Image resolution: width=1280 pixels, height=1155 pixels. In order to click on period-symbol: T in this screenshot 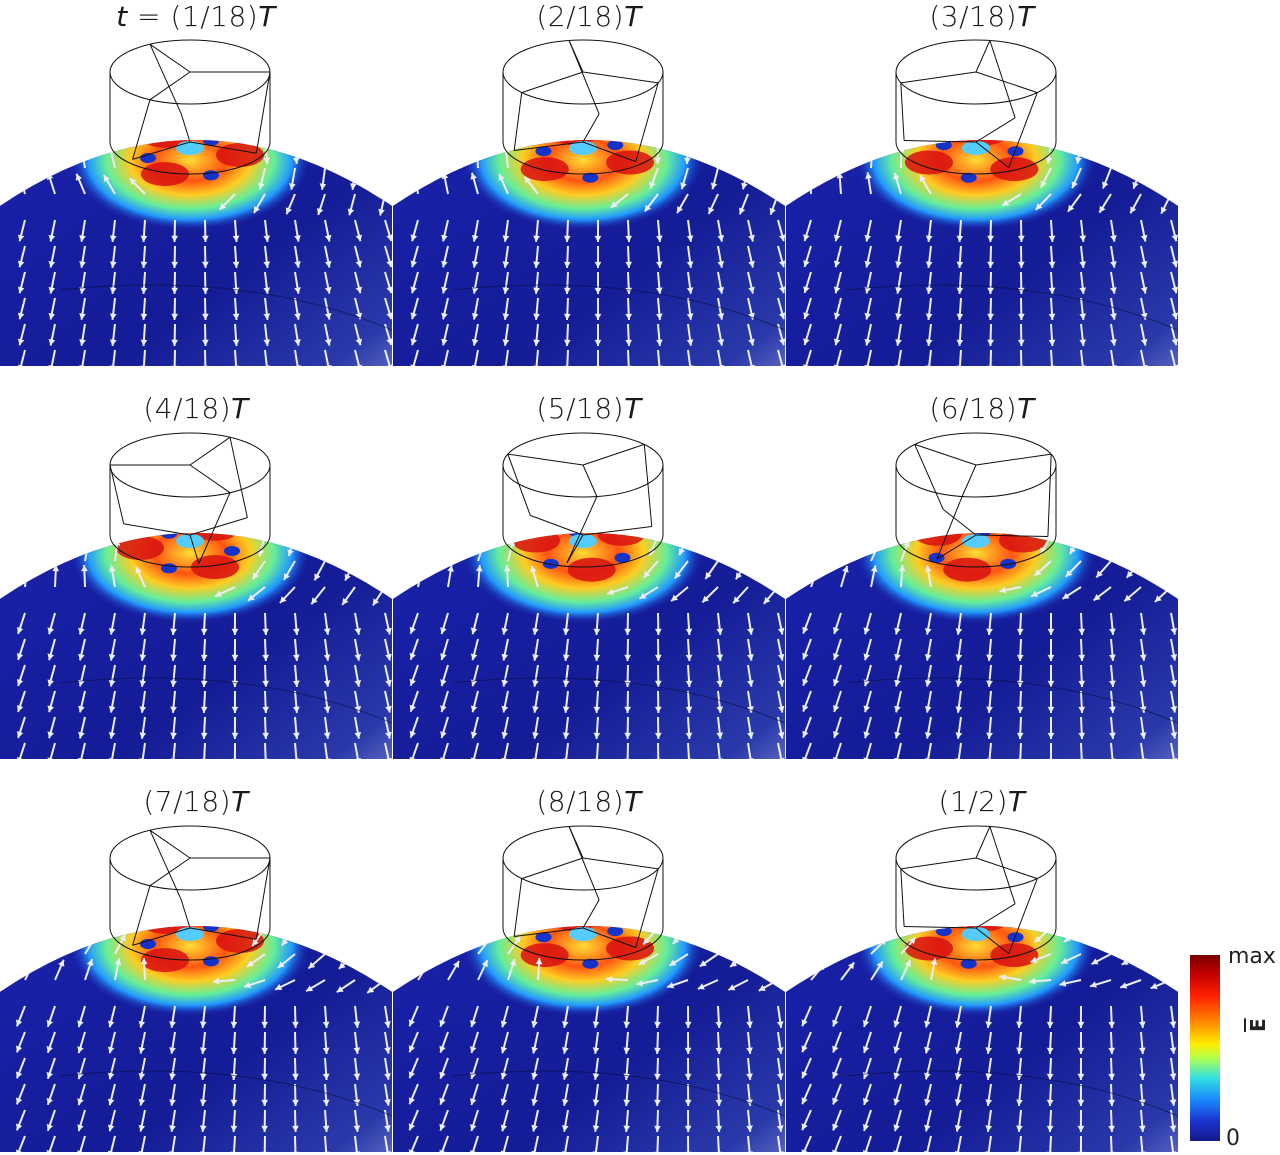, I will do `click(267, 16)`.